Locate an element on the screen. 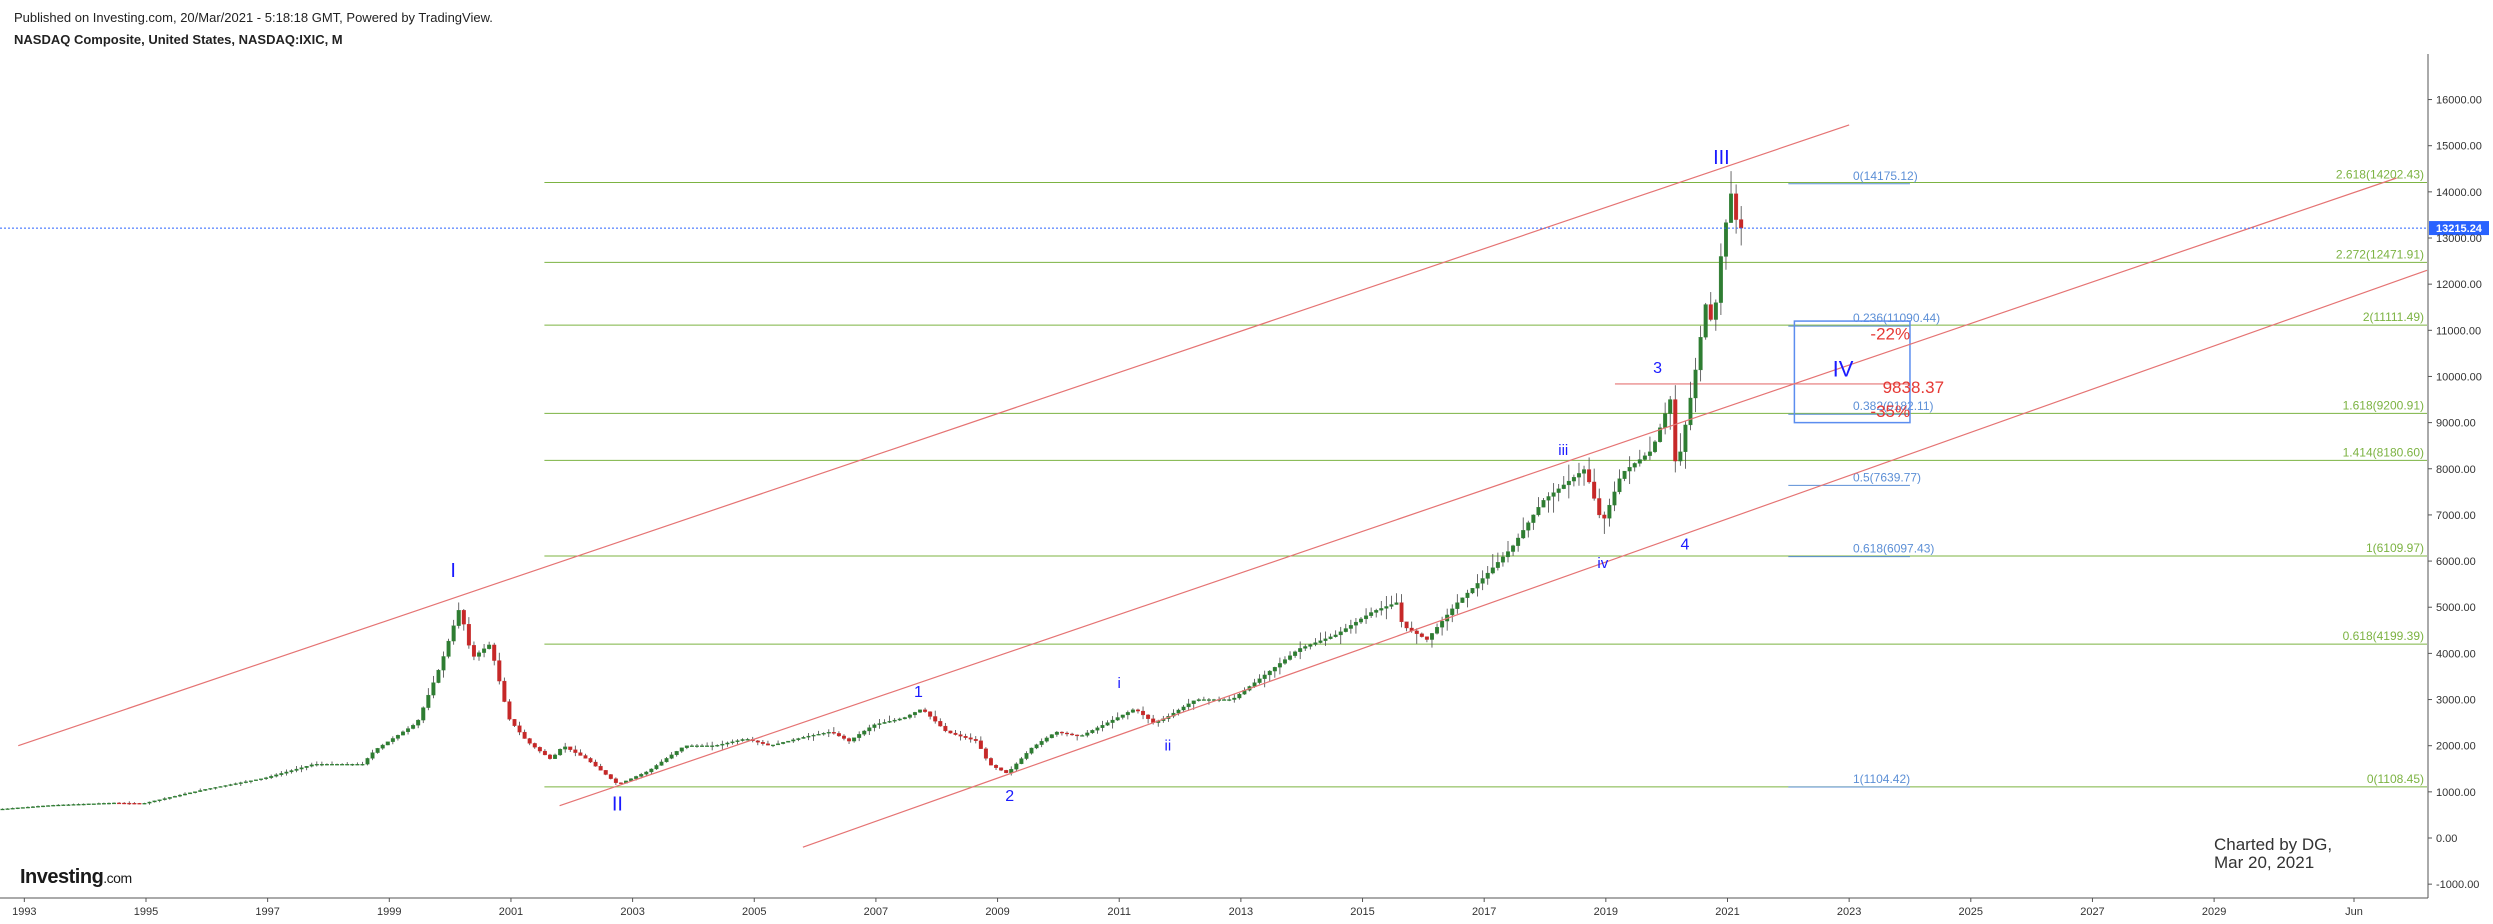  target-box is located at coordinates (1852, 372).